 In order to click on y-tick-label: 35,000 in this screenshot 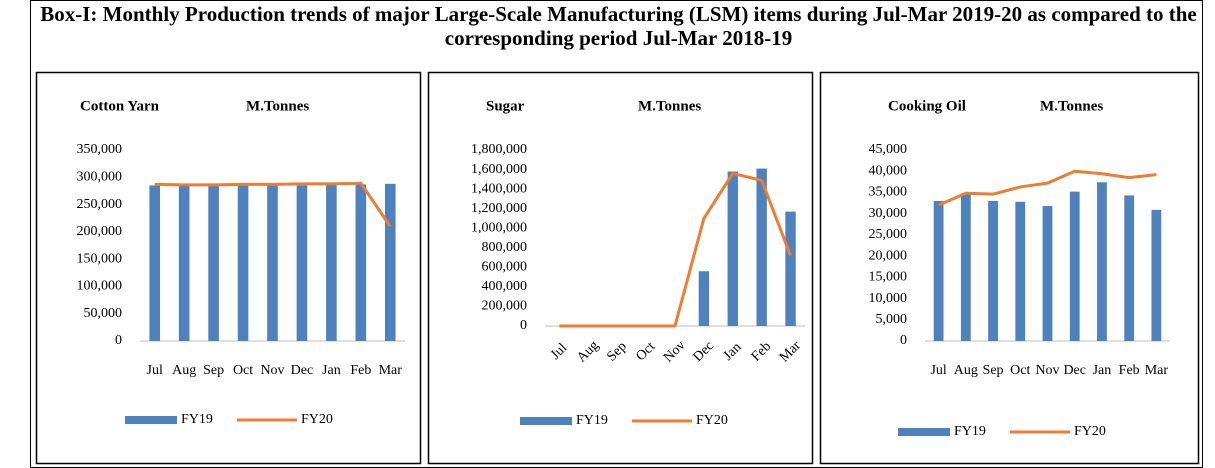, I will do `click(888, 192)`.